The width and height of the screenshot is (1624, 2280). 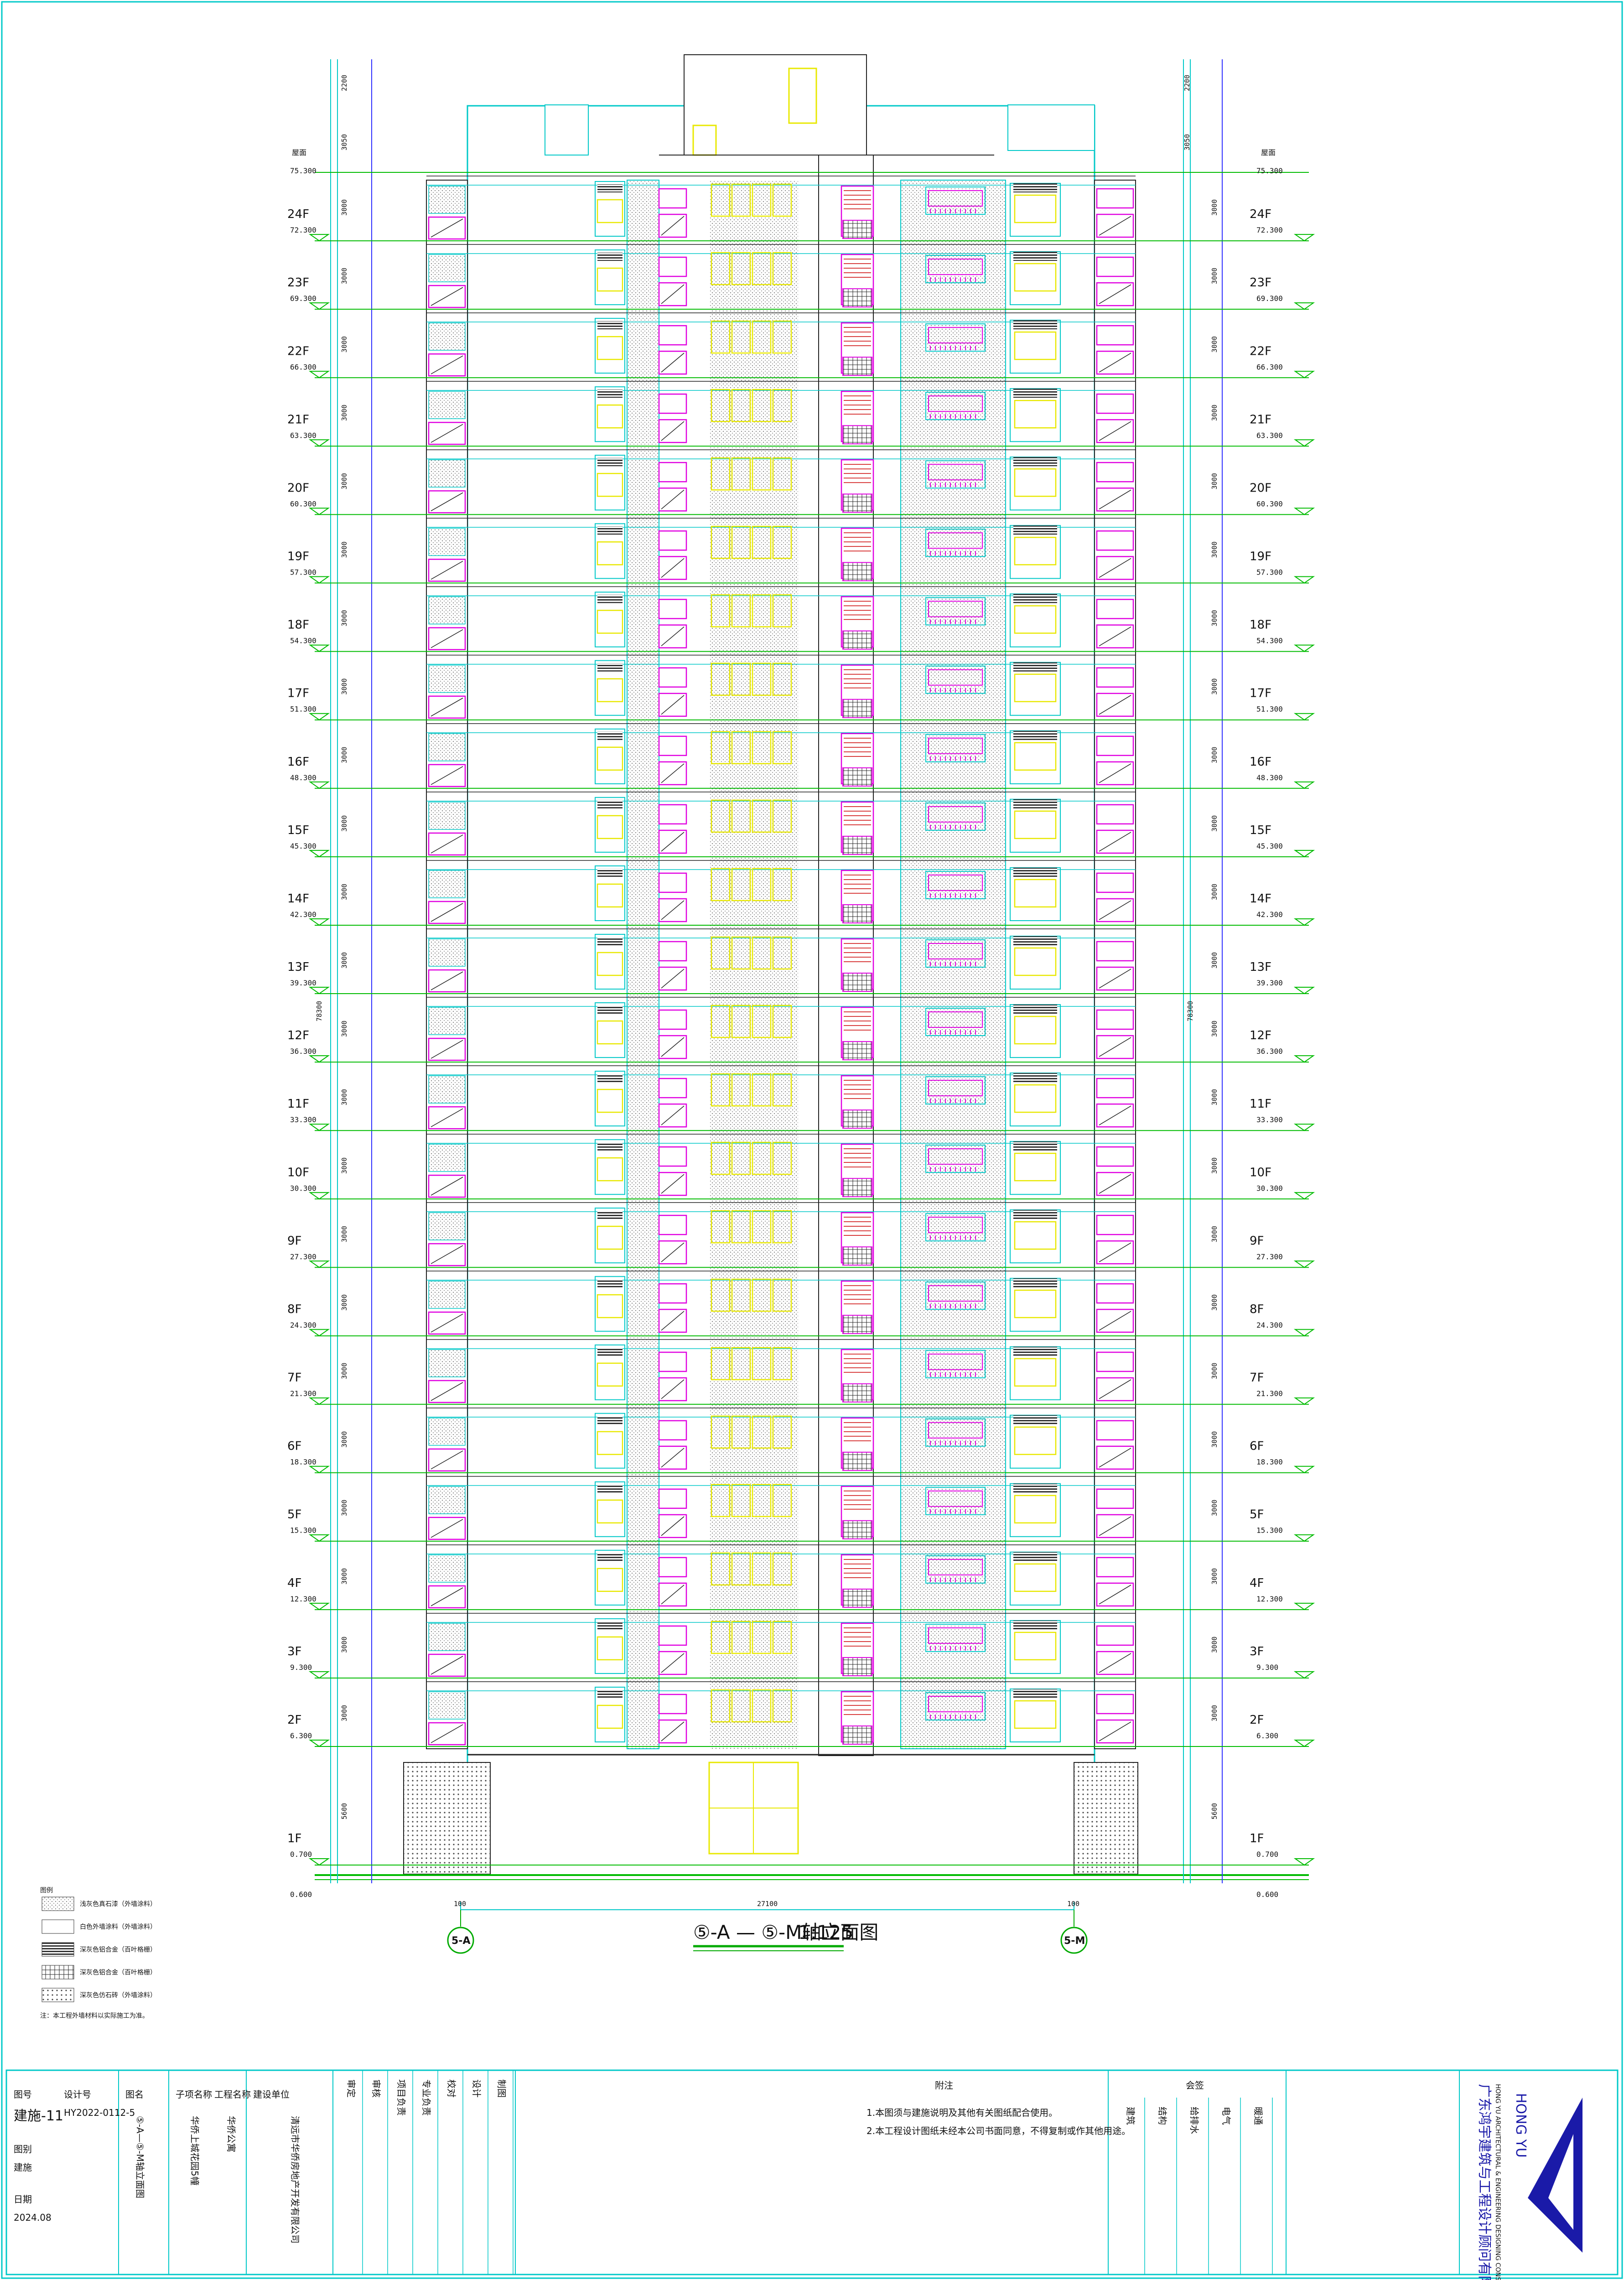 I want to click on level-name-right-20F: 20F, so click(x=1260, y=488).